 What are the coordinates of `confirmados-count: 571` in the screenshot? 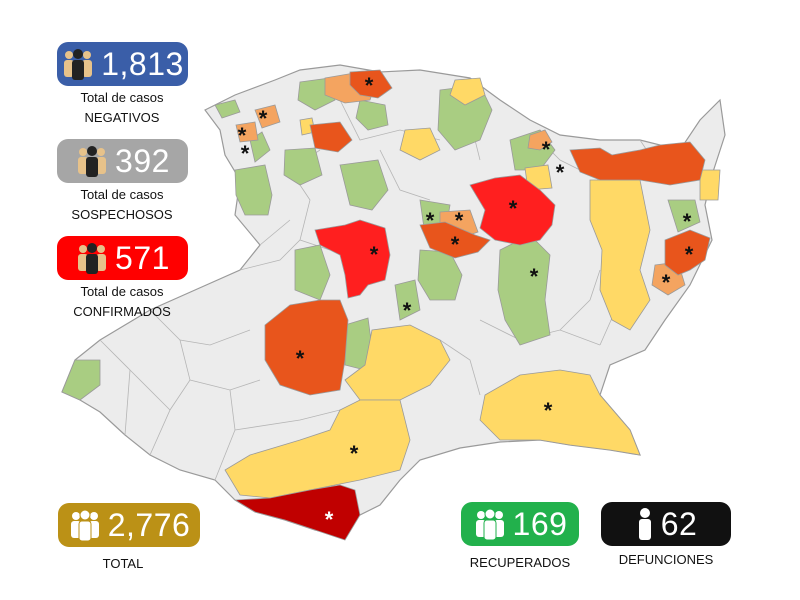 It's located at (142, 258).